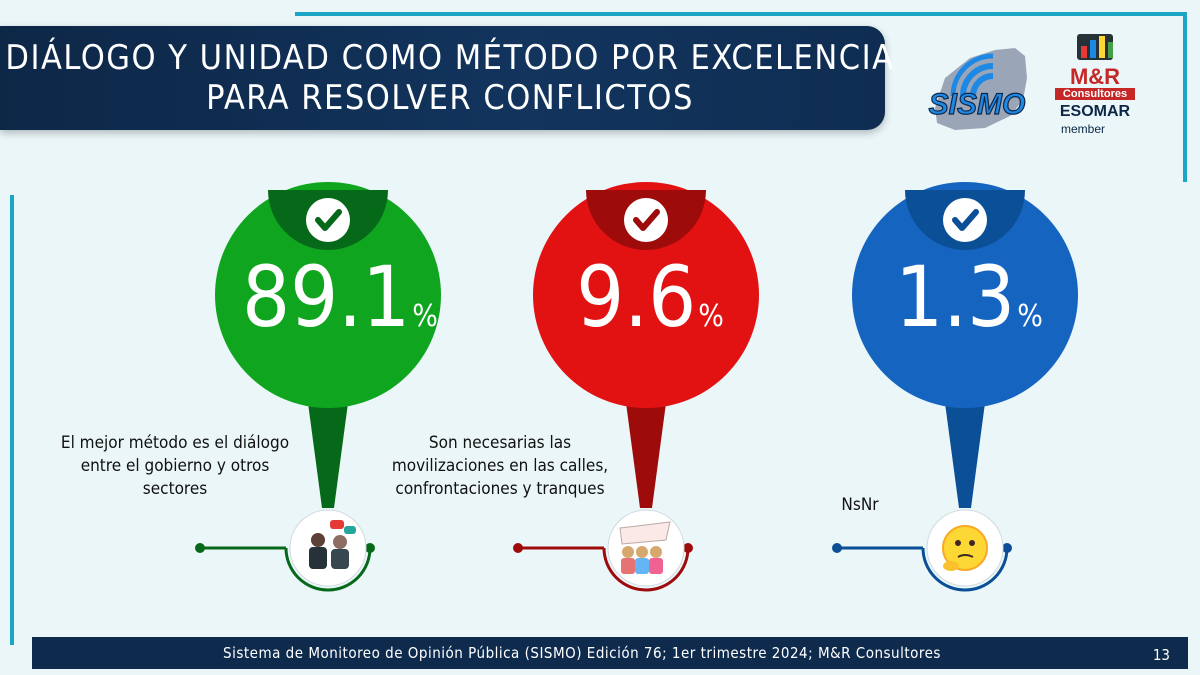 This screenshot has width=1200, height=675. Describe the element at coordinates (1095, 111) in the screenshot. I see `mr-logo-line3: ESOMAR` at that location.